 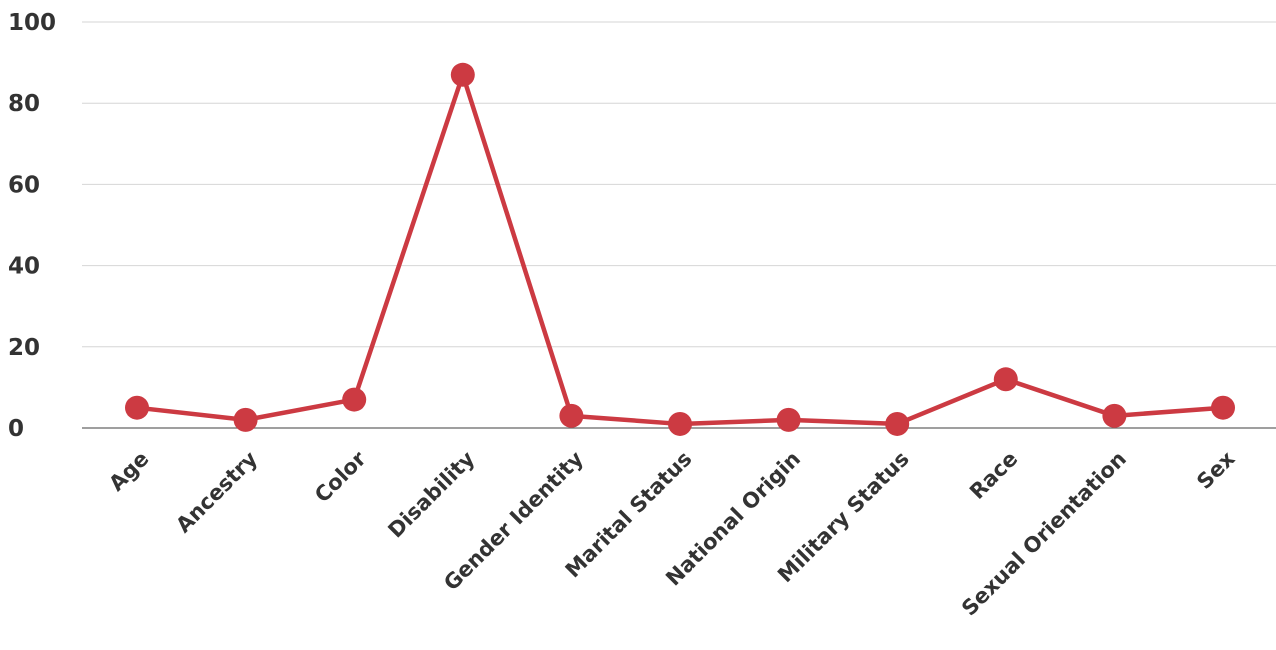 I want to click on y-tick-label: 20, so click(x=24, y=348).